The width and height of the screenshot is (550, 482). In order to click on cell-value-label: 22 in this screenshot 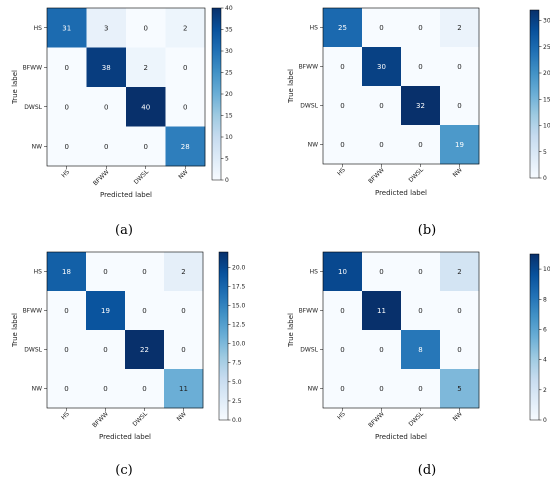, I will do `click(144, 350)`.